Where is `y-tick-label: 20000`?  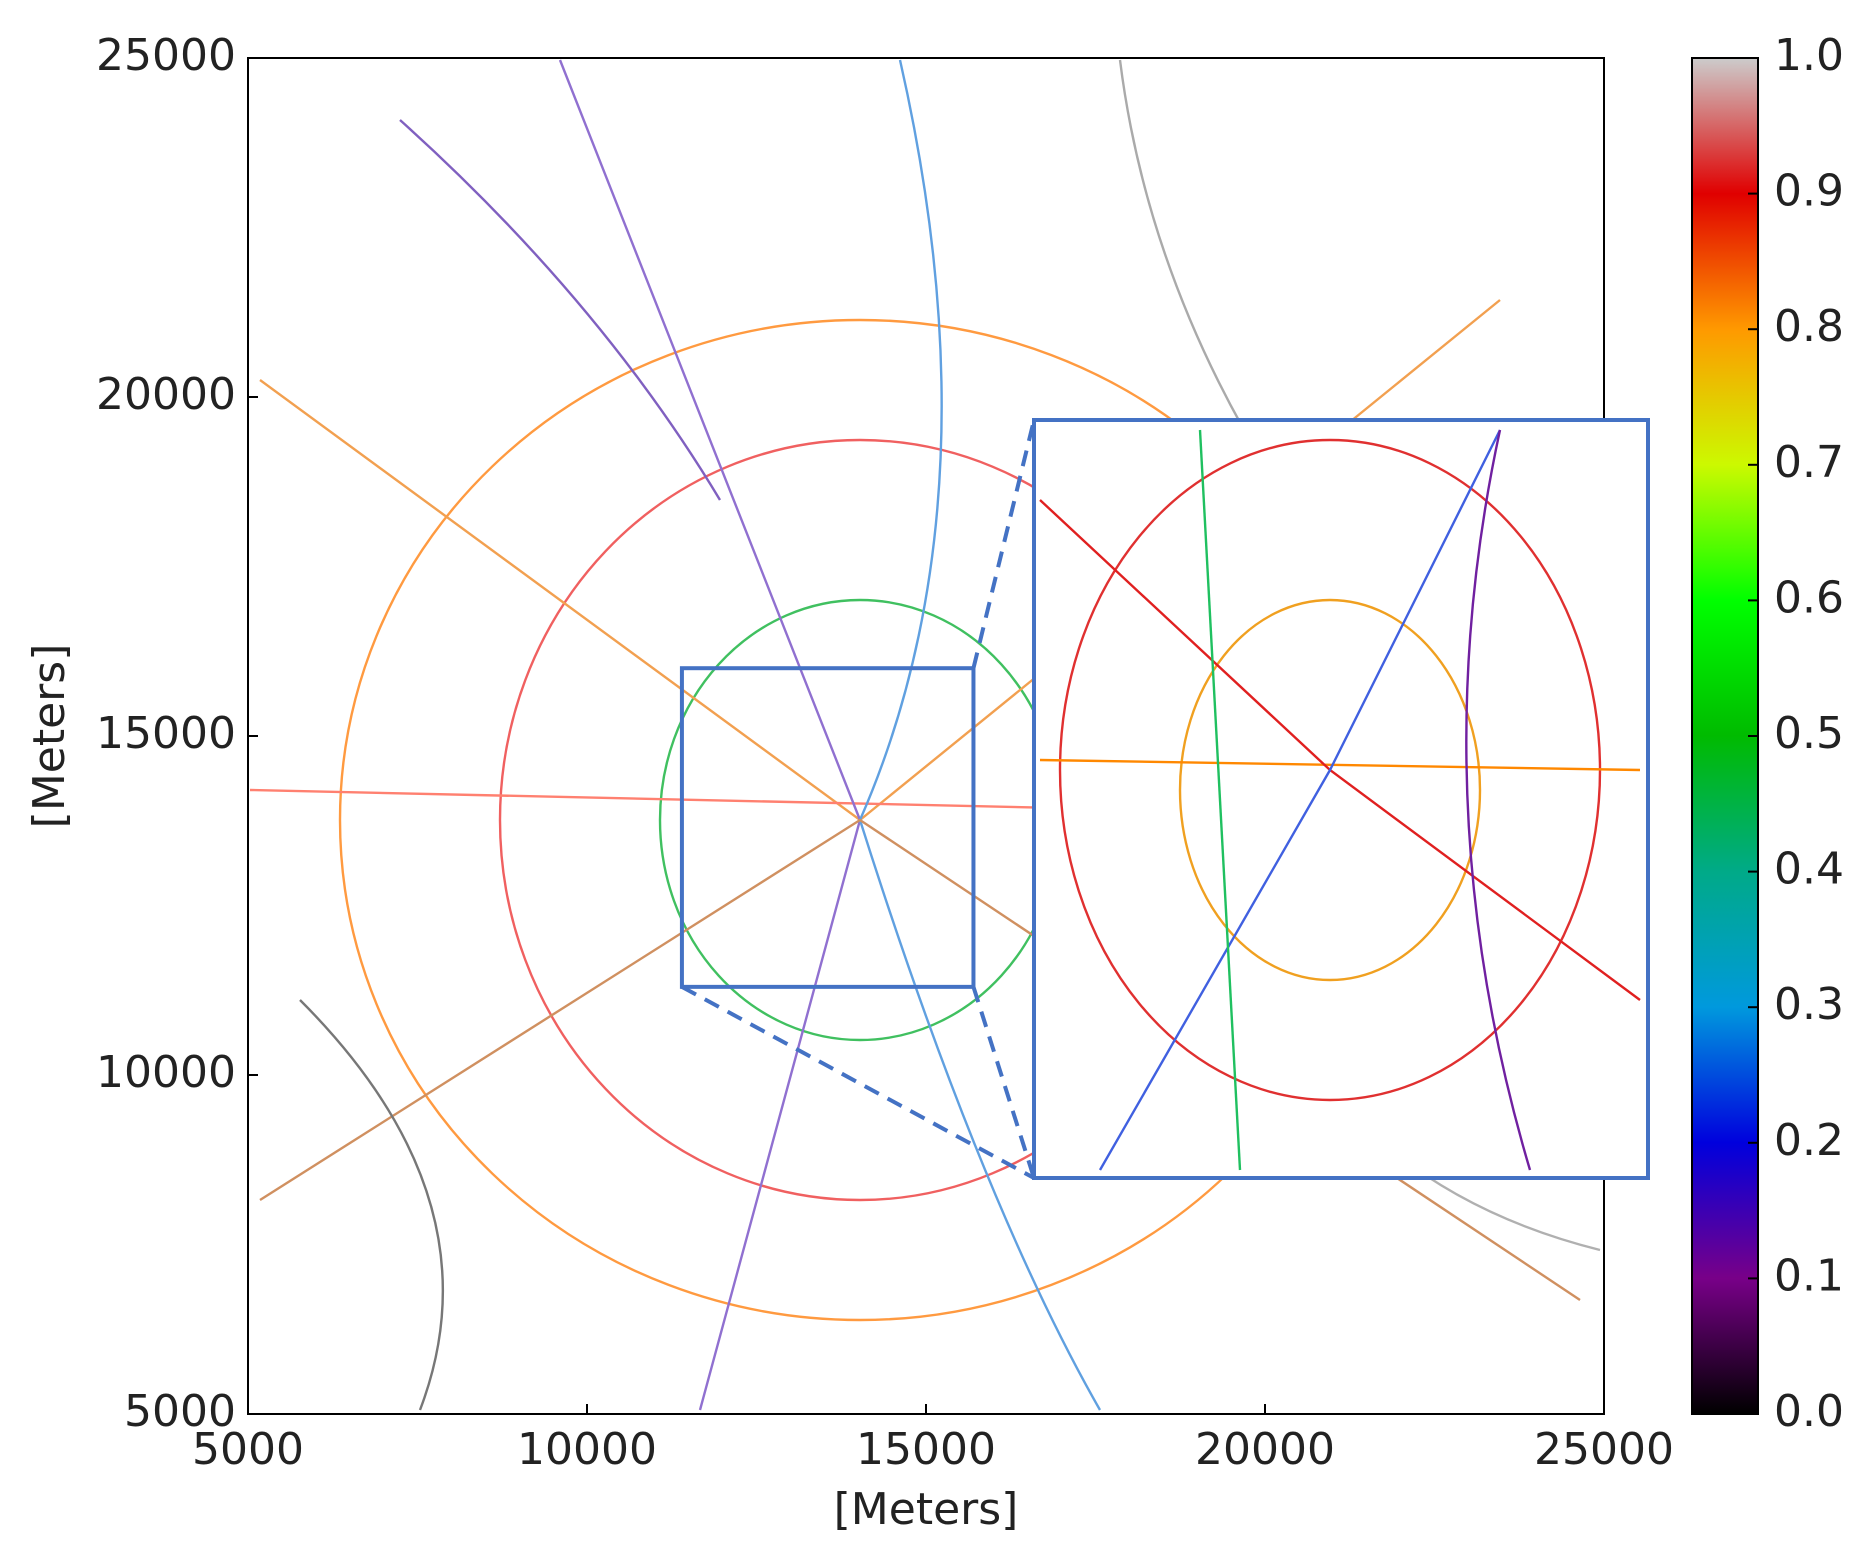 y-tick-label: 20000 is located at coordinates (166, 394).